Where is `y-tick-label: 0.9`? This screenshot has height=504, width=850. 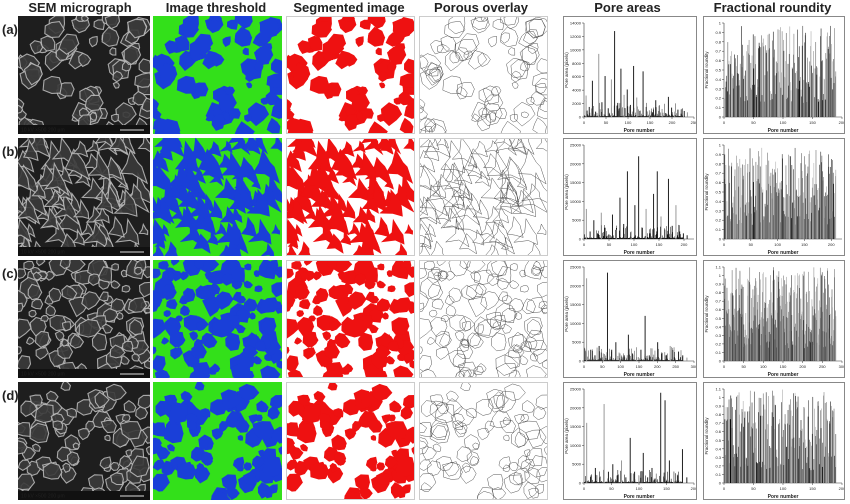
y-tick-label: 0.9 is located at coordinates (718, 32).